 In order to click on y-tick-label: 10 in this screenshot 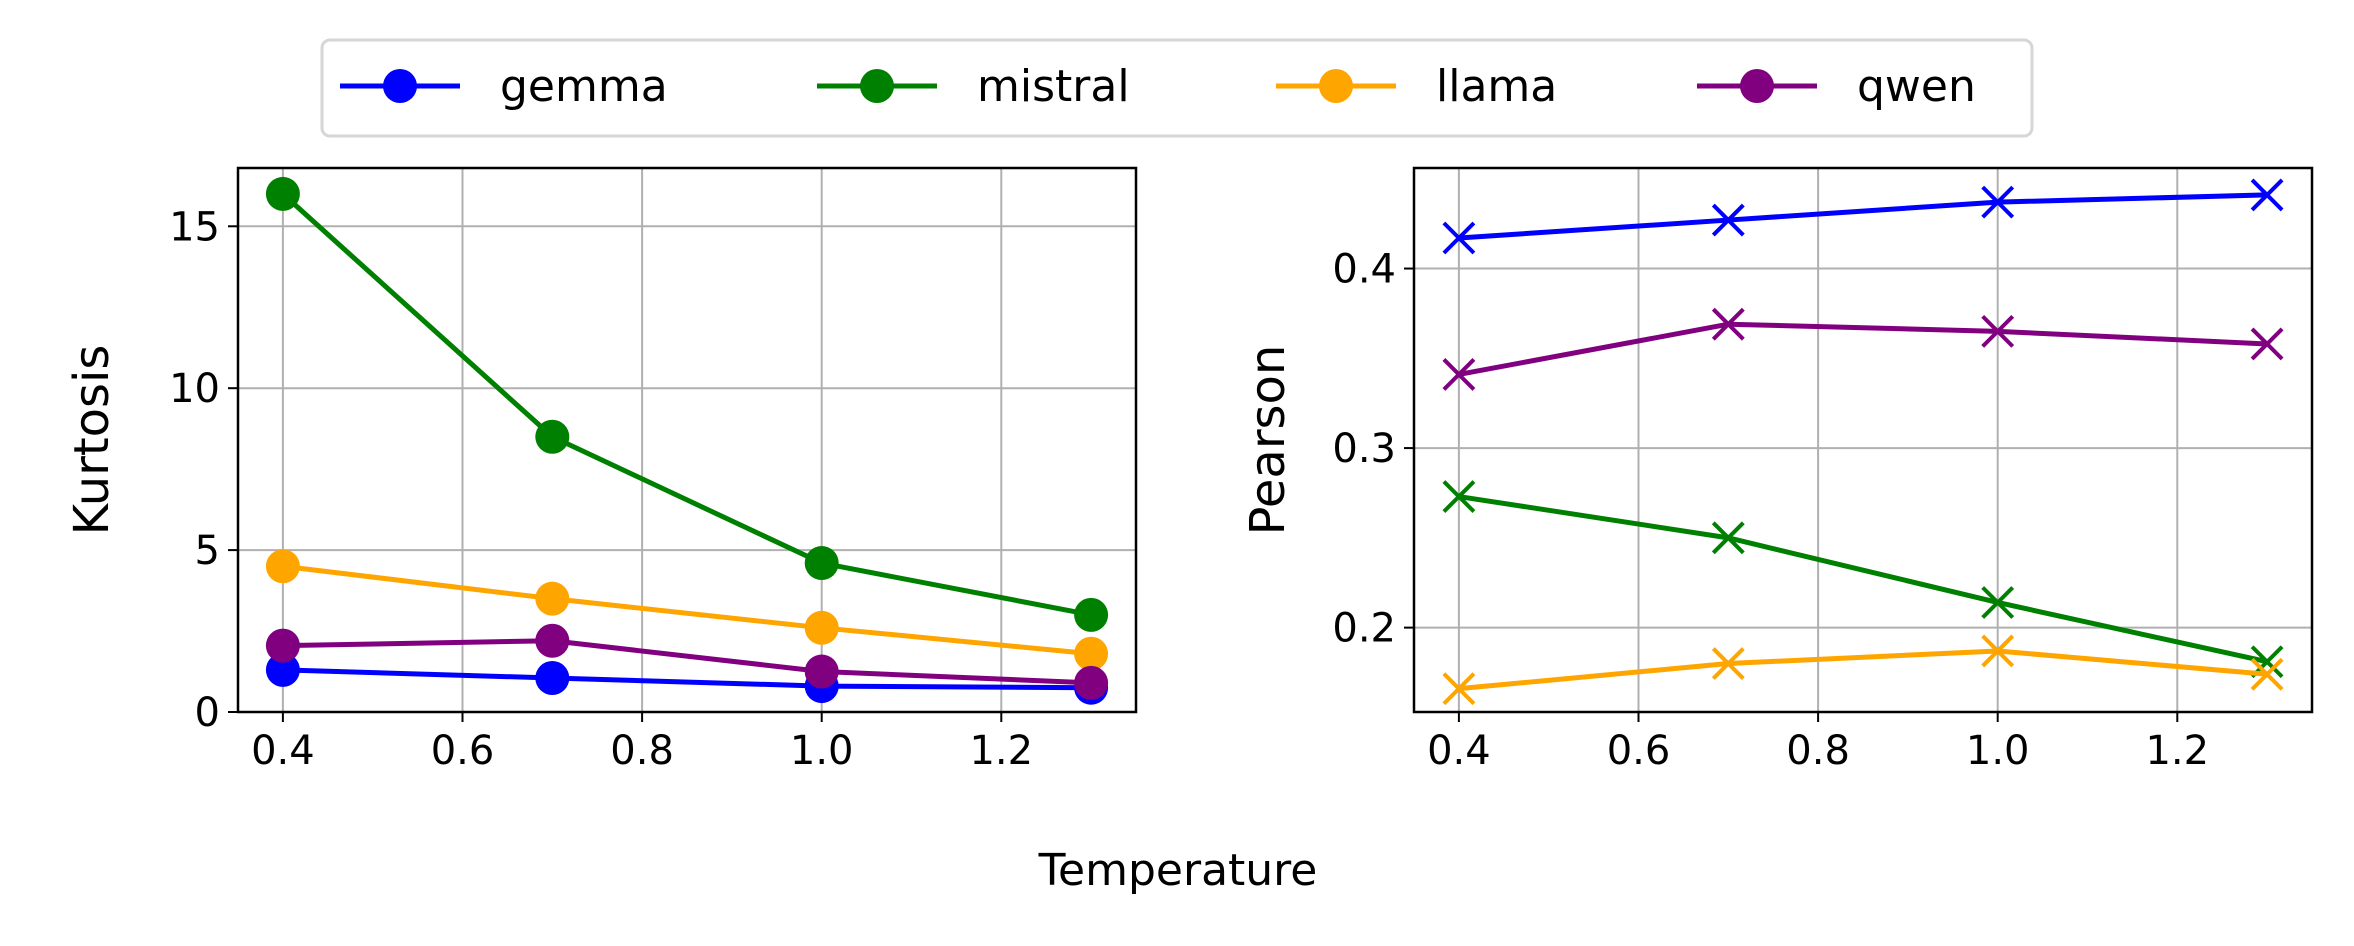, I will do `click(194, 389)`.